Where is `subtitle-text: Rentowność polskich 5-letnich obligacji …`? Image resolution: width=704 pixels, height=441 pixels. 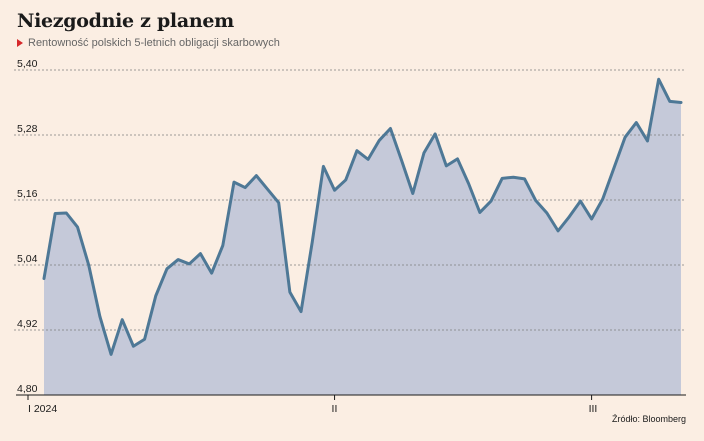
subtitle-text: Rentowność polskich 5-letnich obligacji … is located at coordinates (154, 43).